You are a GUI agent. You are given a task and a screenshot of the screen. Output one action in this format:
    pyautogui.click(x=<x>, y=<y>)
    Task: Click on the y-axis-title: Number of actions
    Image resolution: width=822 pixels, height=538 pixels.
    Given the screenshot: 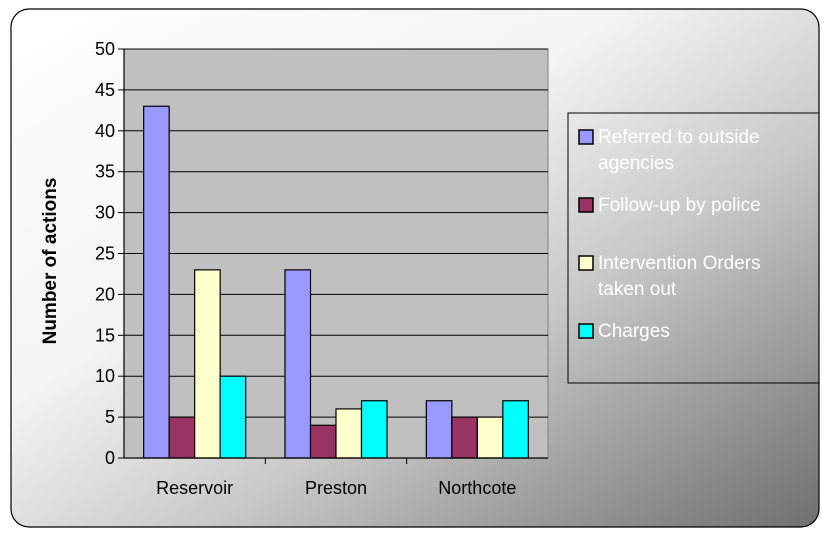 What is the action you would take?
    pyautogui.click(x=50, y=261)
    